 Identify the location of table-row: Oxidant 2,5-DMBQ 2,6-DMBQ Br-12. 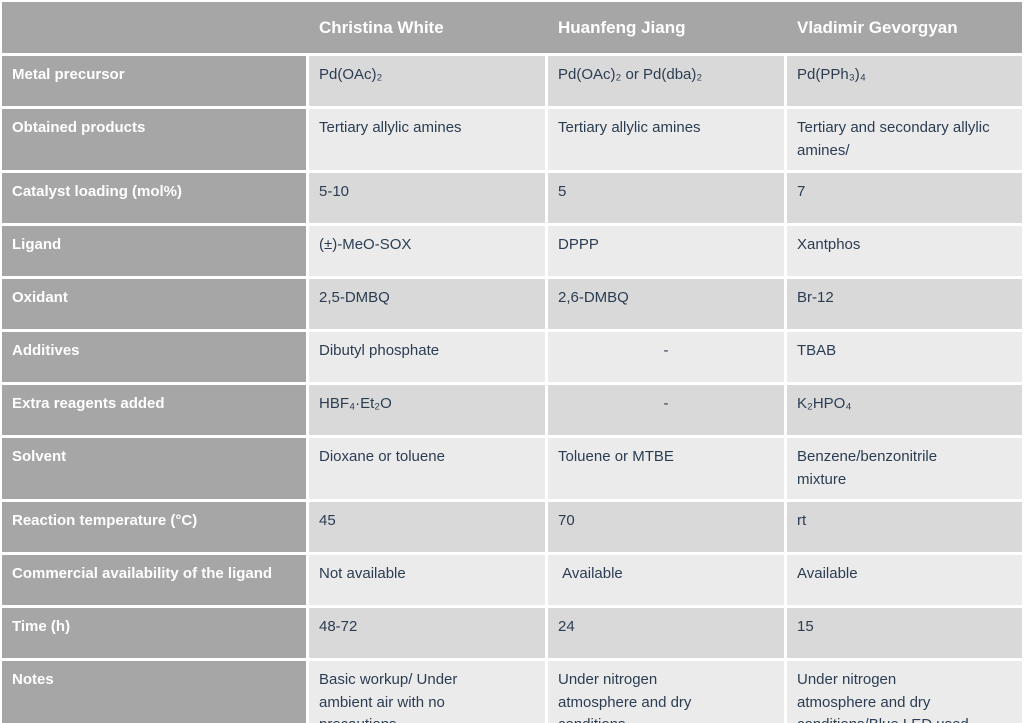
(512, 304).